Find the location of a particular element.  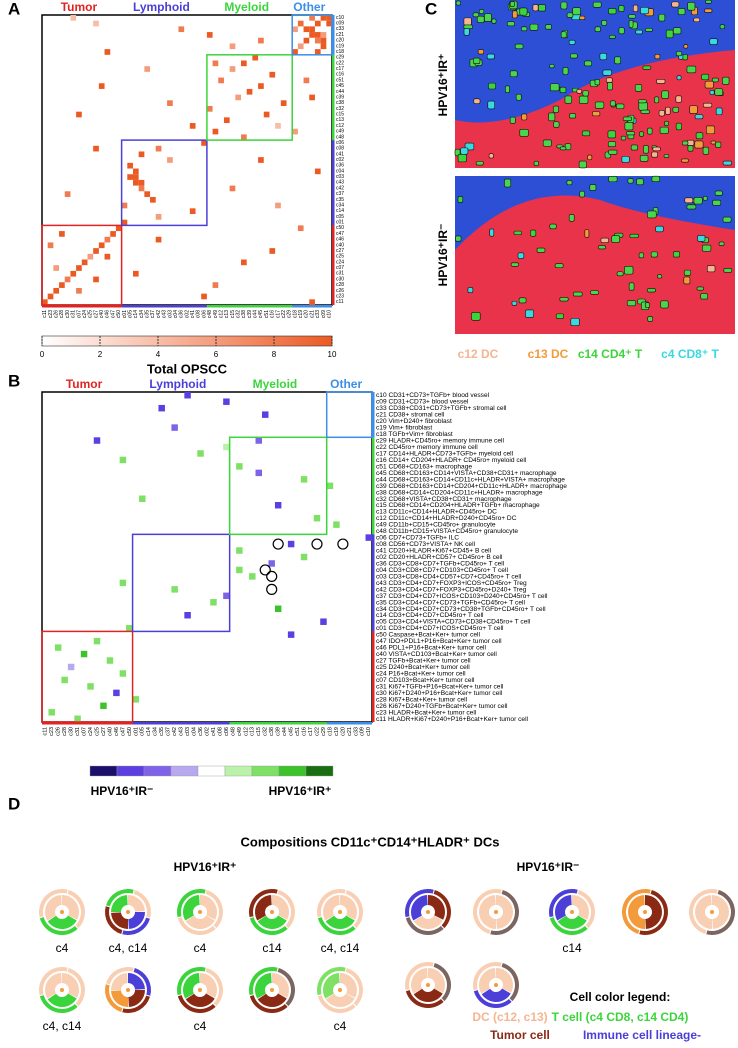

row-label: c24 is located at coordinates (340, 263).